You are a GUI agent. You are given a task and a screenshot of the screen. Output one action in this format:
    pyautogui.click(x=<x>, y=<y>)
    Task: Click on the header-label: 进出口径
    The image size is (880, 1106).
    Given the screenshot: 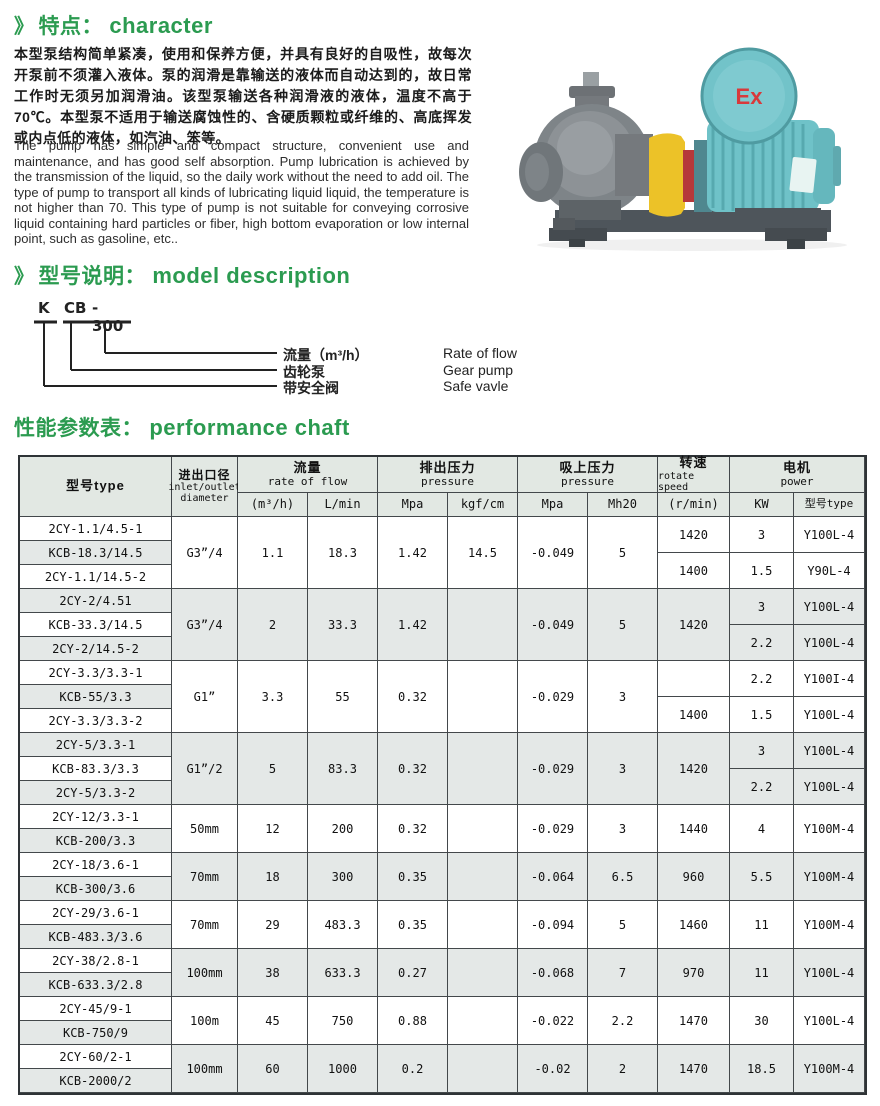 What is the action you would take?
    pyautogui.click(x=204, y=474)
    